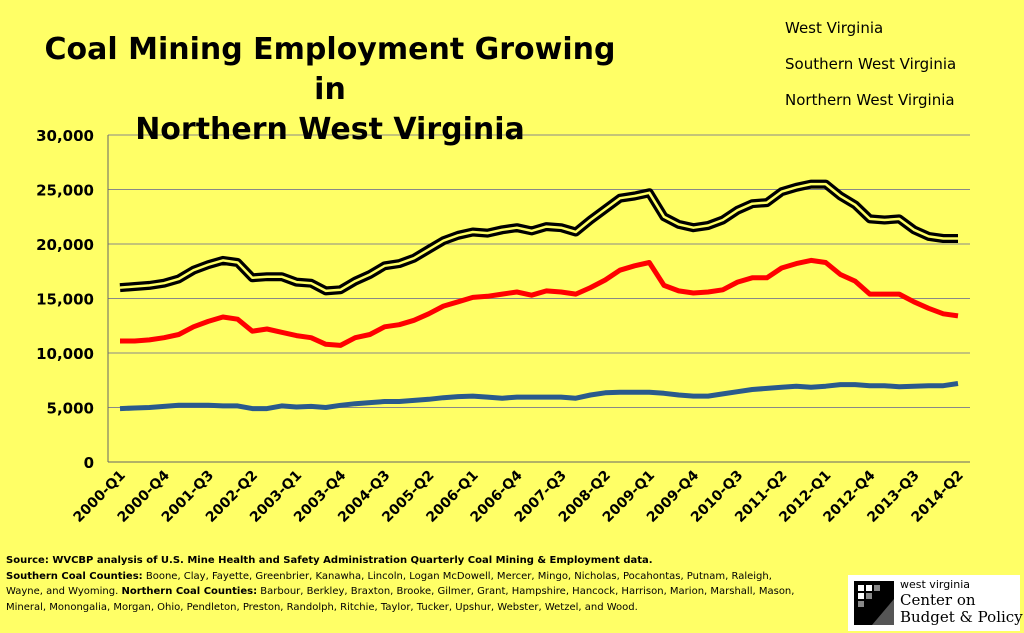 The image size is (1024, 633). I want to click on y-tick-label: 10,000, so click(65, 354).